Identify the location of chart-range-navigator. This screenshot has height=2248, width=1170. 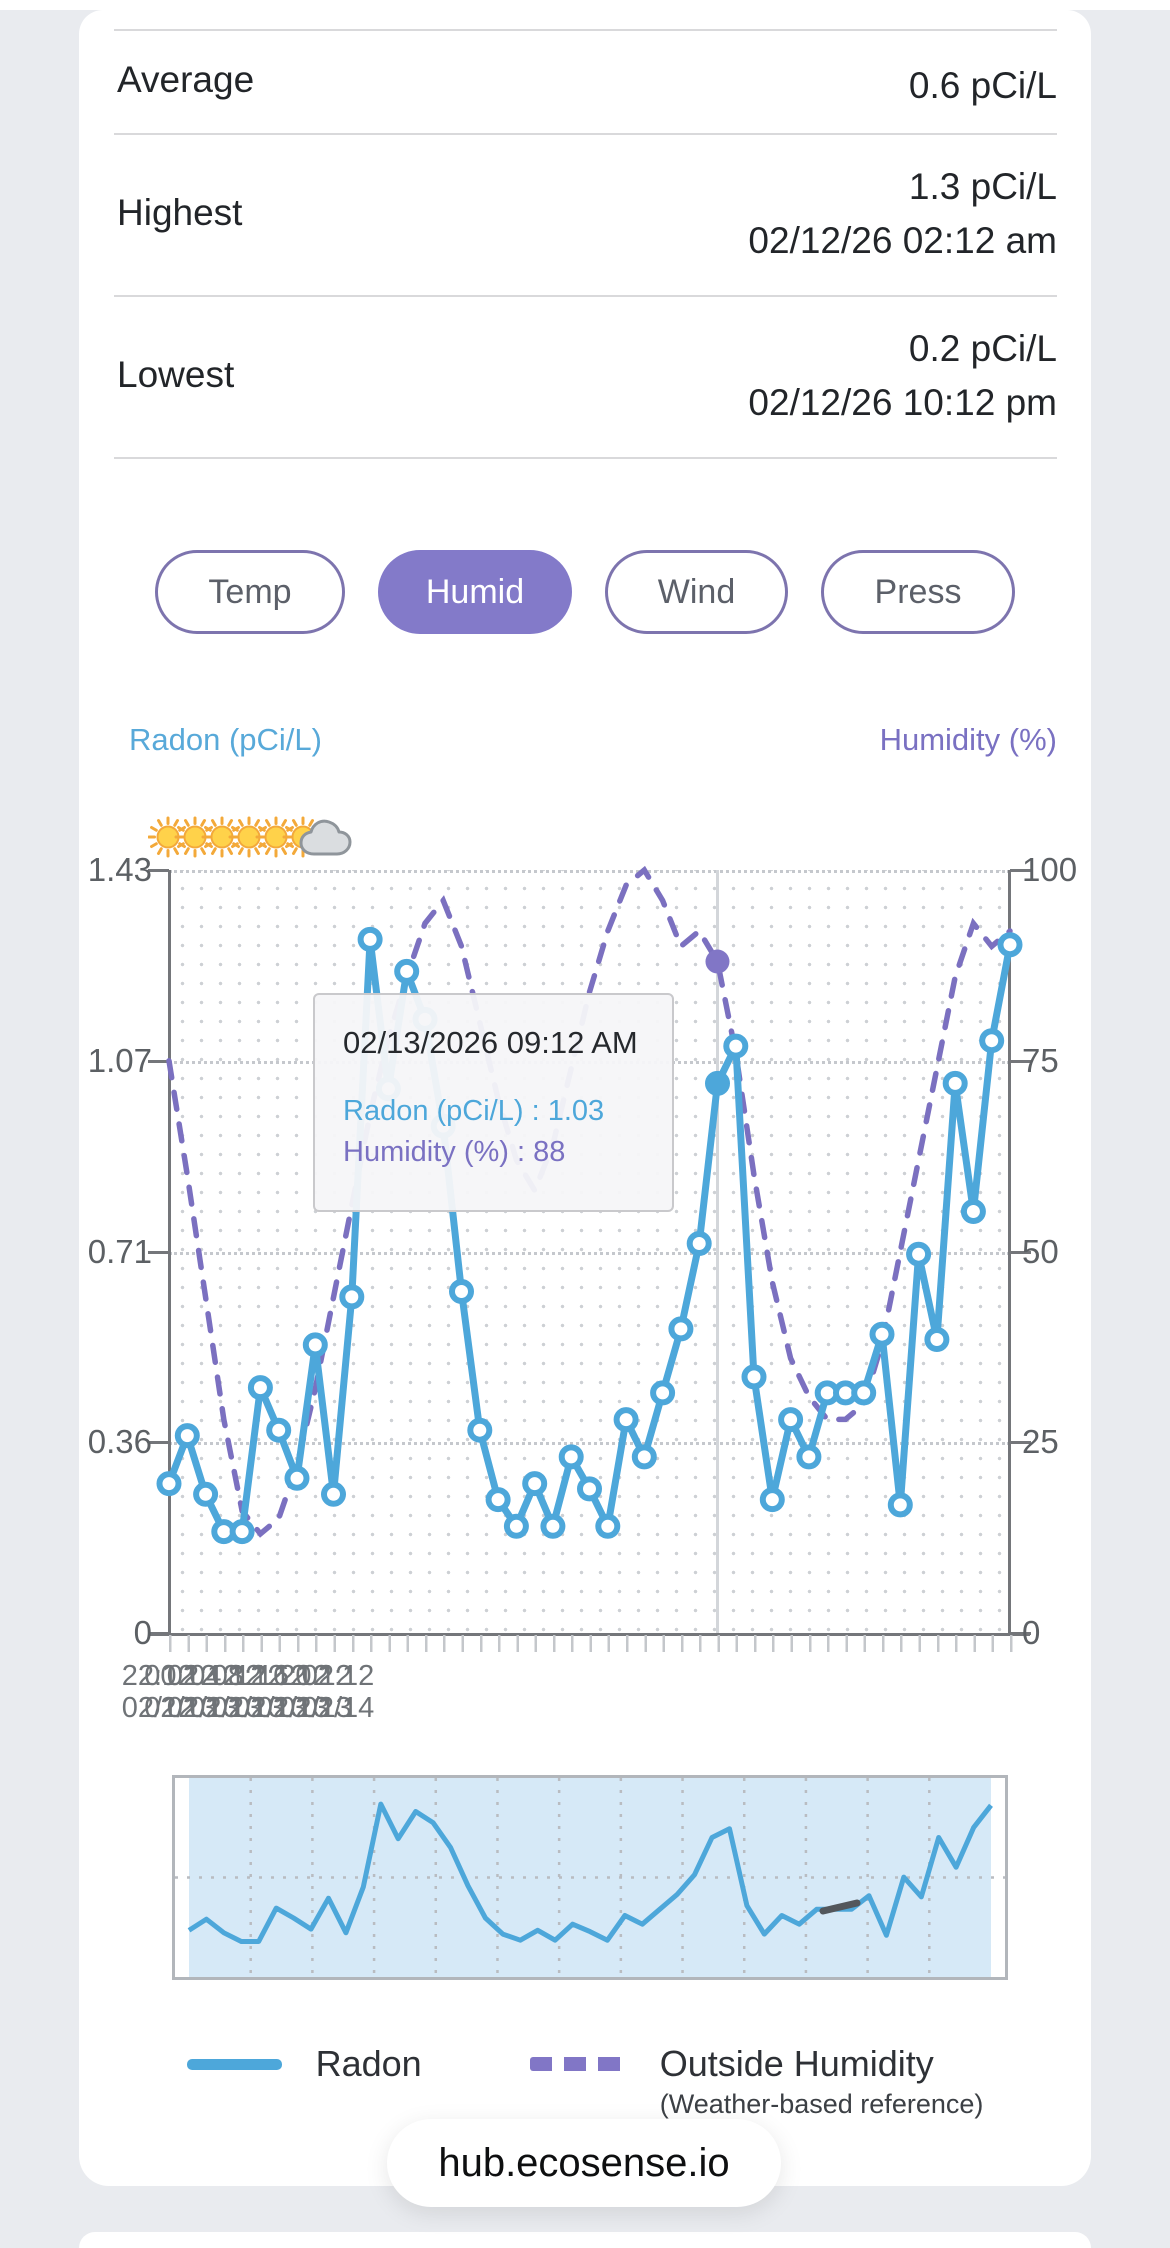
(590, 1877).